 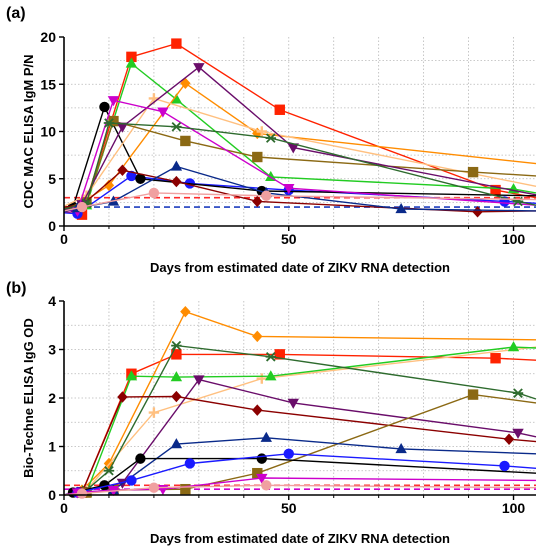 I want to click on y-tick-label: 20, so click(x=48, y=37).